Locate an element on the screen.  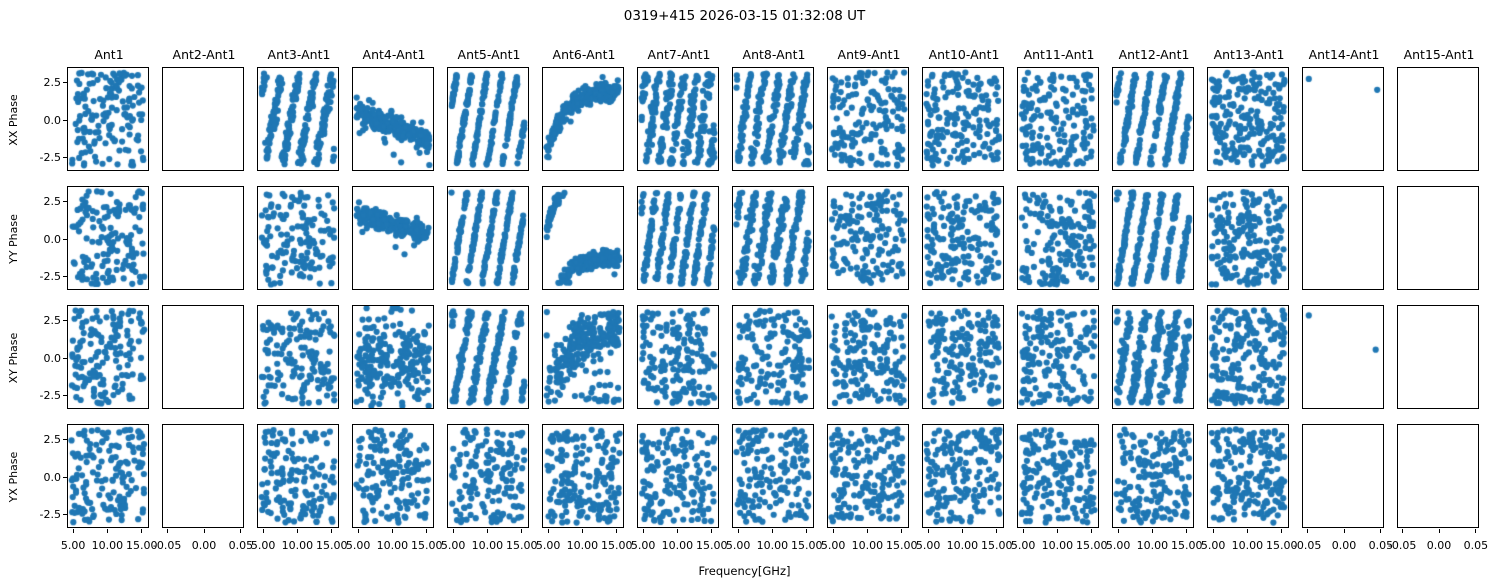
subplot-YY-Ant13-Ant1 is located at coordinates (1248, 238).